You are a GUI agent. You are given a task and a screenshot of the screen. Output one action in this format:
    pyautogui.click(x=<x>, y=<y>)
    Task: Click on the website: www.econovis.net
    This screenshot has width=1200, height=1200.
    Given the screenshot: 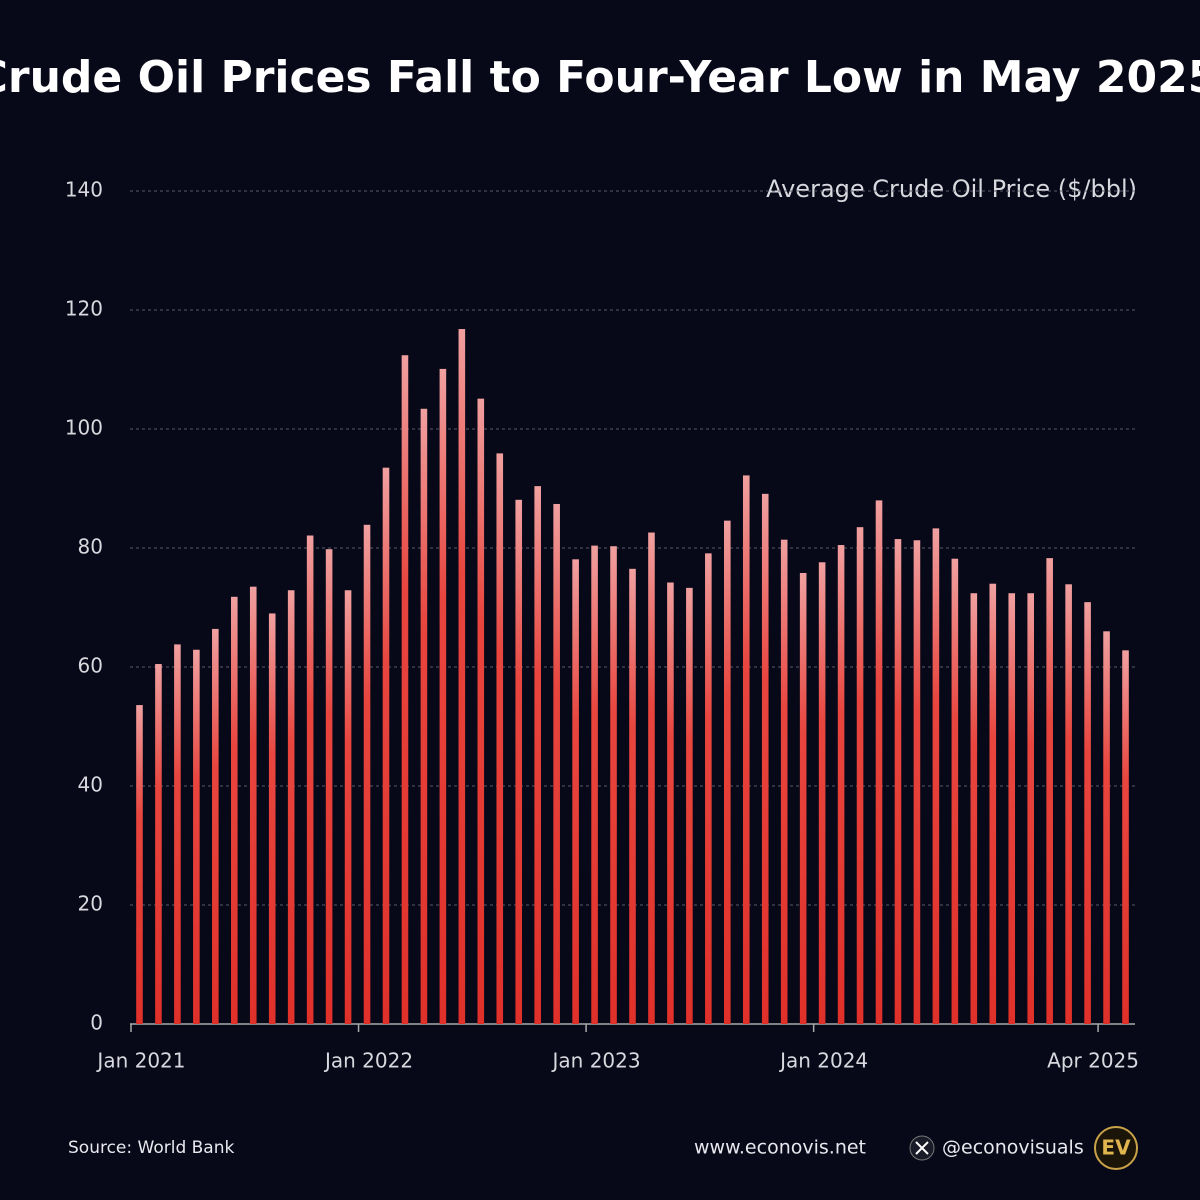 What is the action you would take?
    pyautogui.click(x=780, y=1148)
    